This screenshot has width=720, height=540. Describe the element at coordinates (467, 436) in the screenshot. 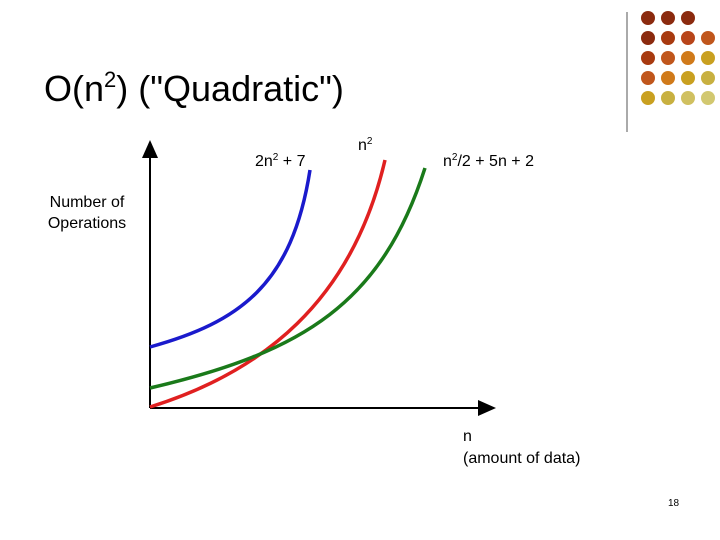

I see `x-axis-label: n` at that location.